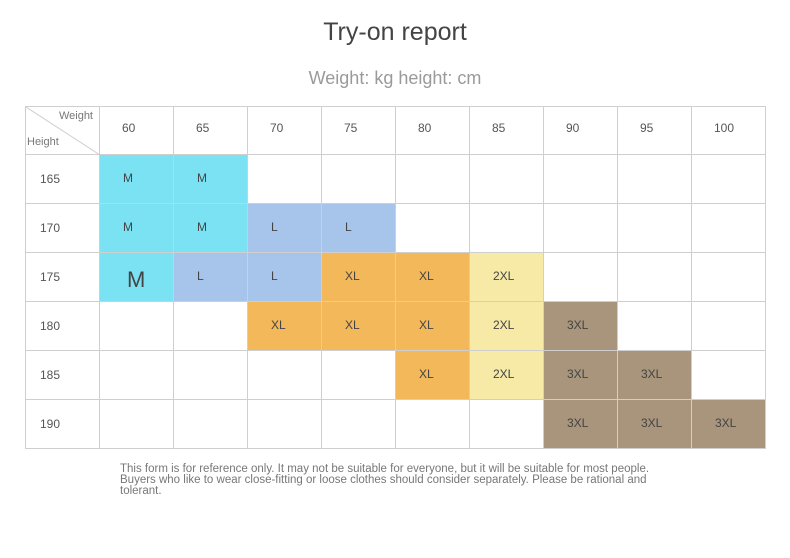 The width and height of the screenshot is (790, 558). I want to click on height-label-cell: 190, so click(62, 424).